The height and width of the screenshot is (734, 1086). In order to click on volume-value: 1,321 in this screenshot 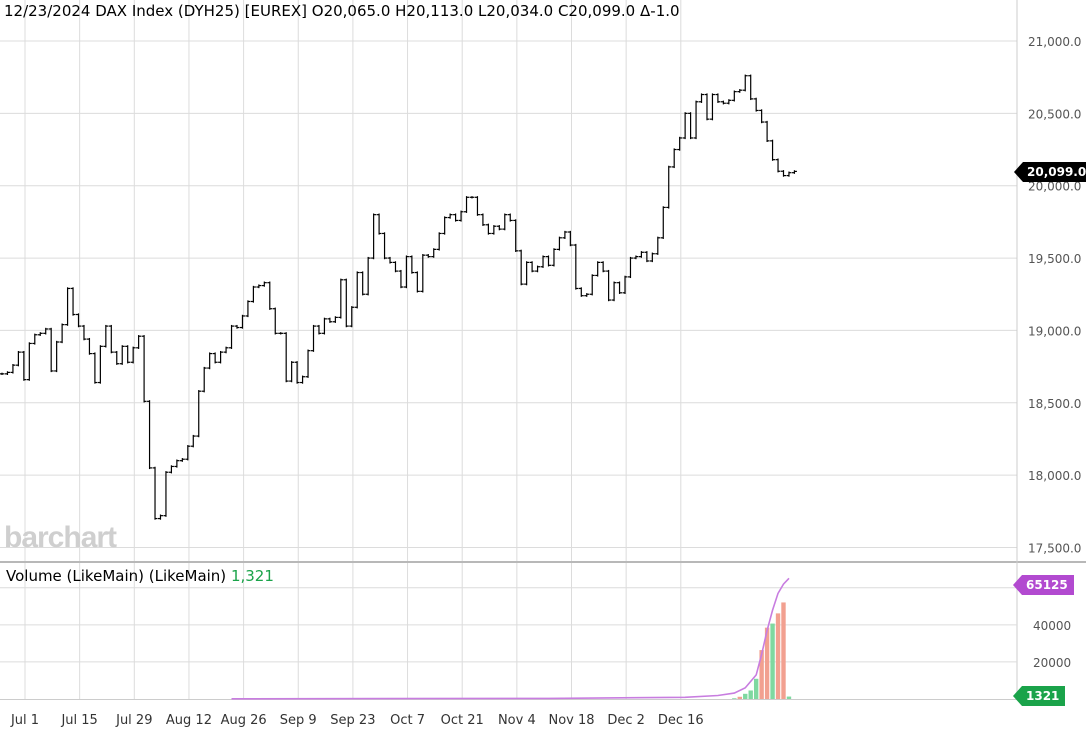, I will do `click(252, 576)`.